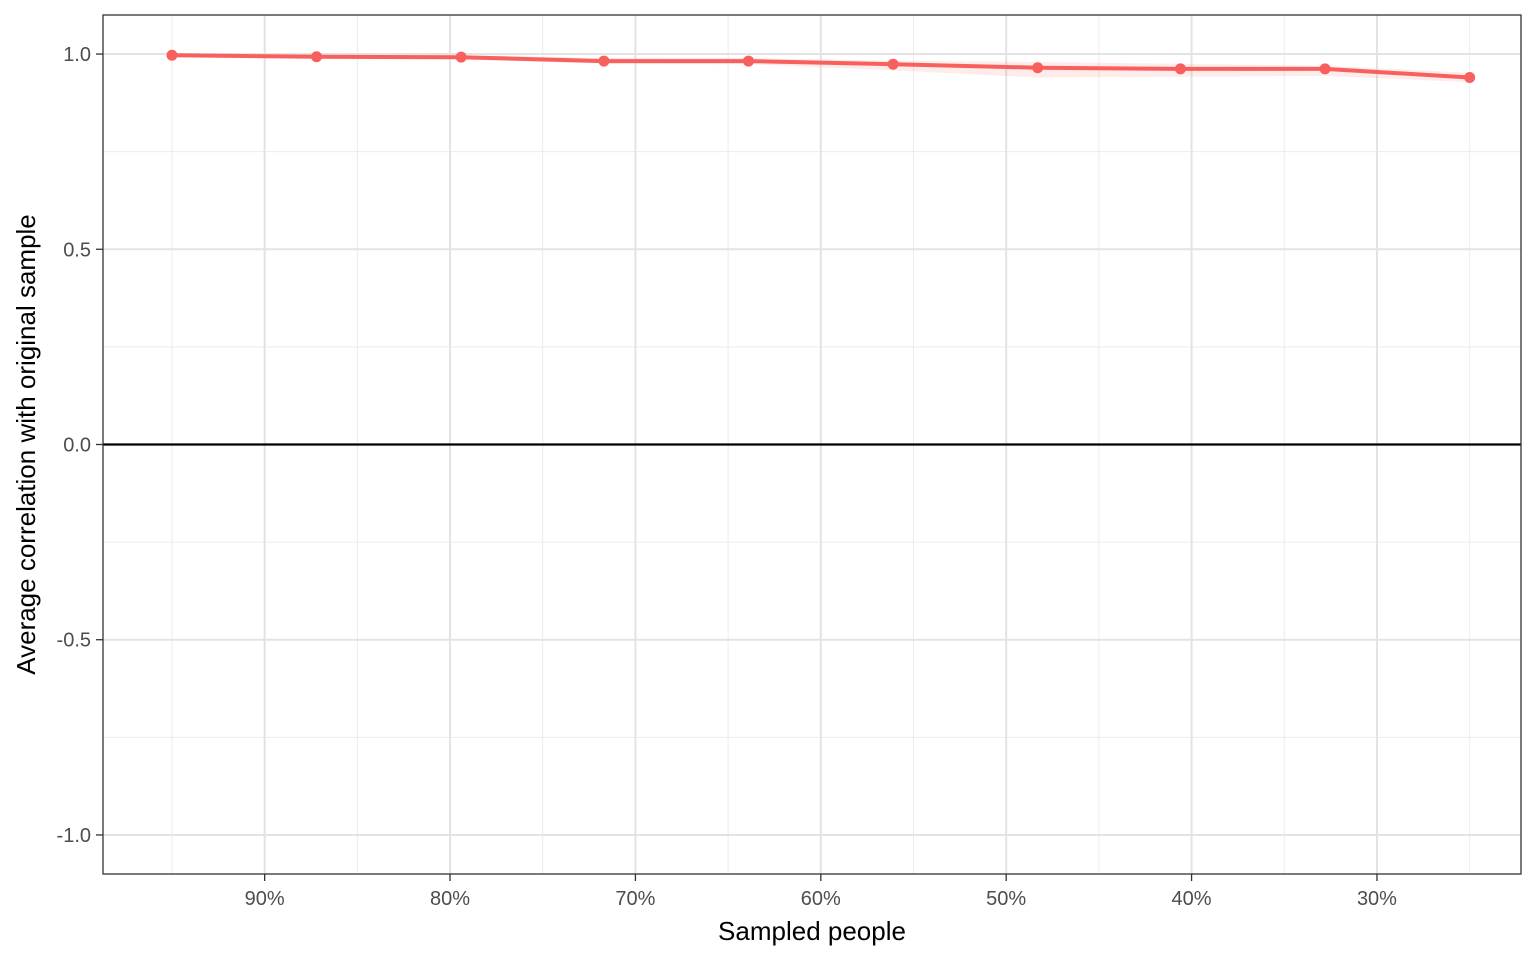  What do you see at coordinates (1192, 899) in the screenshot?
I see `x-tick-label: 40%` at bounding box center [1192, 899].